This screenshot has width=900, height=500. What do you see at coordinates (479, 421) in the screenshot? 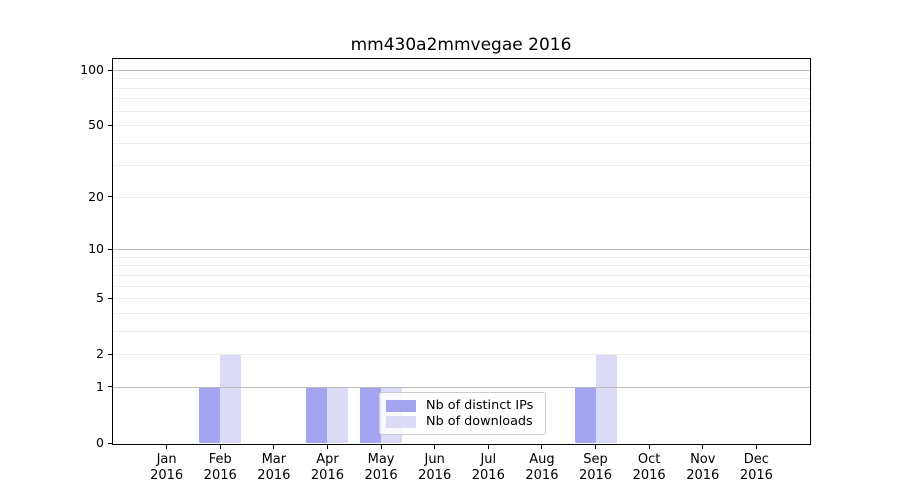
I see `legend-label-downloads: Nb of downloads` at bounding box center [479, 421].